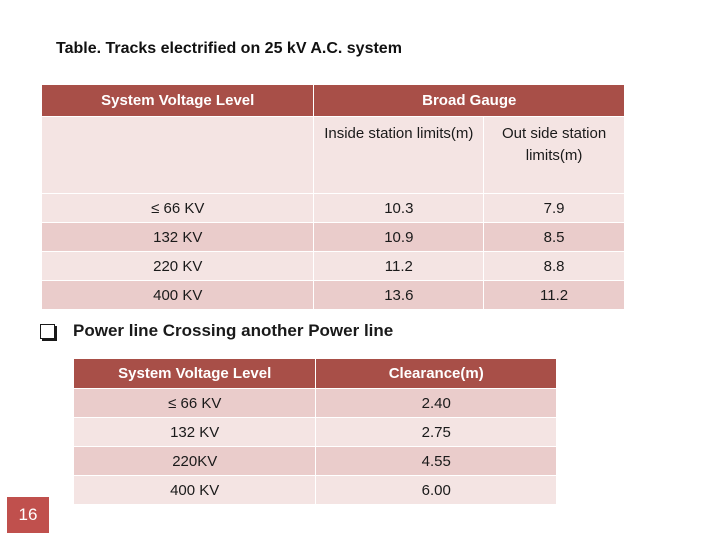 The image size is (728, 546). Describe the element at coordinates (554, 295) in the screenshot. I see `outside-cell: 11.2` at that location.